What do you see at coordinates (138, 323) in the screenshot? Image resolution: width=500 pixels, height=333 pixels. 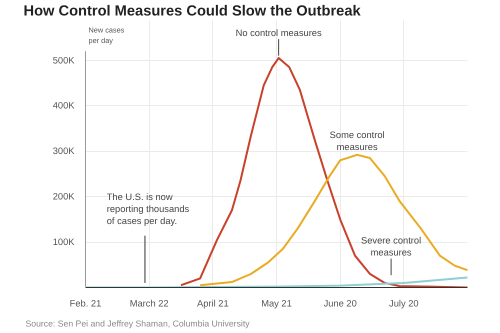 I see `source-note: Source: Sen Pei and Jeffrey Shaman, Columbia University` at bounding box center [138, 323].